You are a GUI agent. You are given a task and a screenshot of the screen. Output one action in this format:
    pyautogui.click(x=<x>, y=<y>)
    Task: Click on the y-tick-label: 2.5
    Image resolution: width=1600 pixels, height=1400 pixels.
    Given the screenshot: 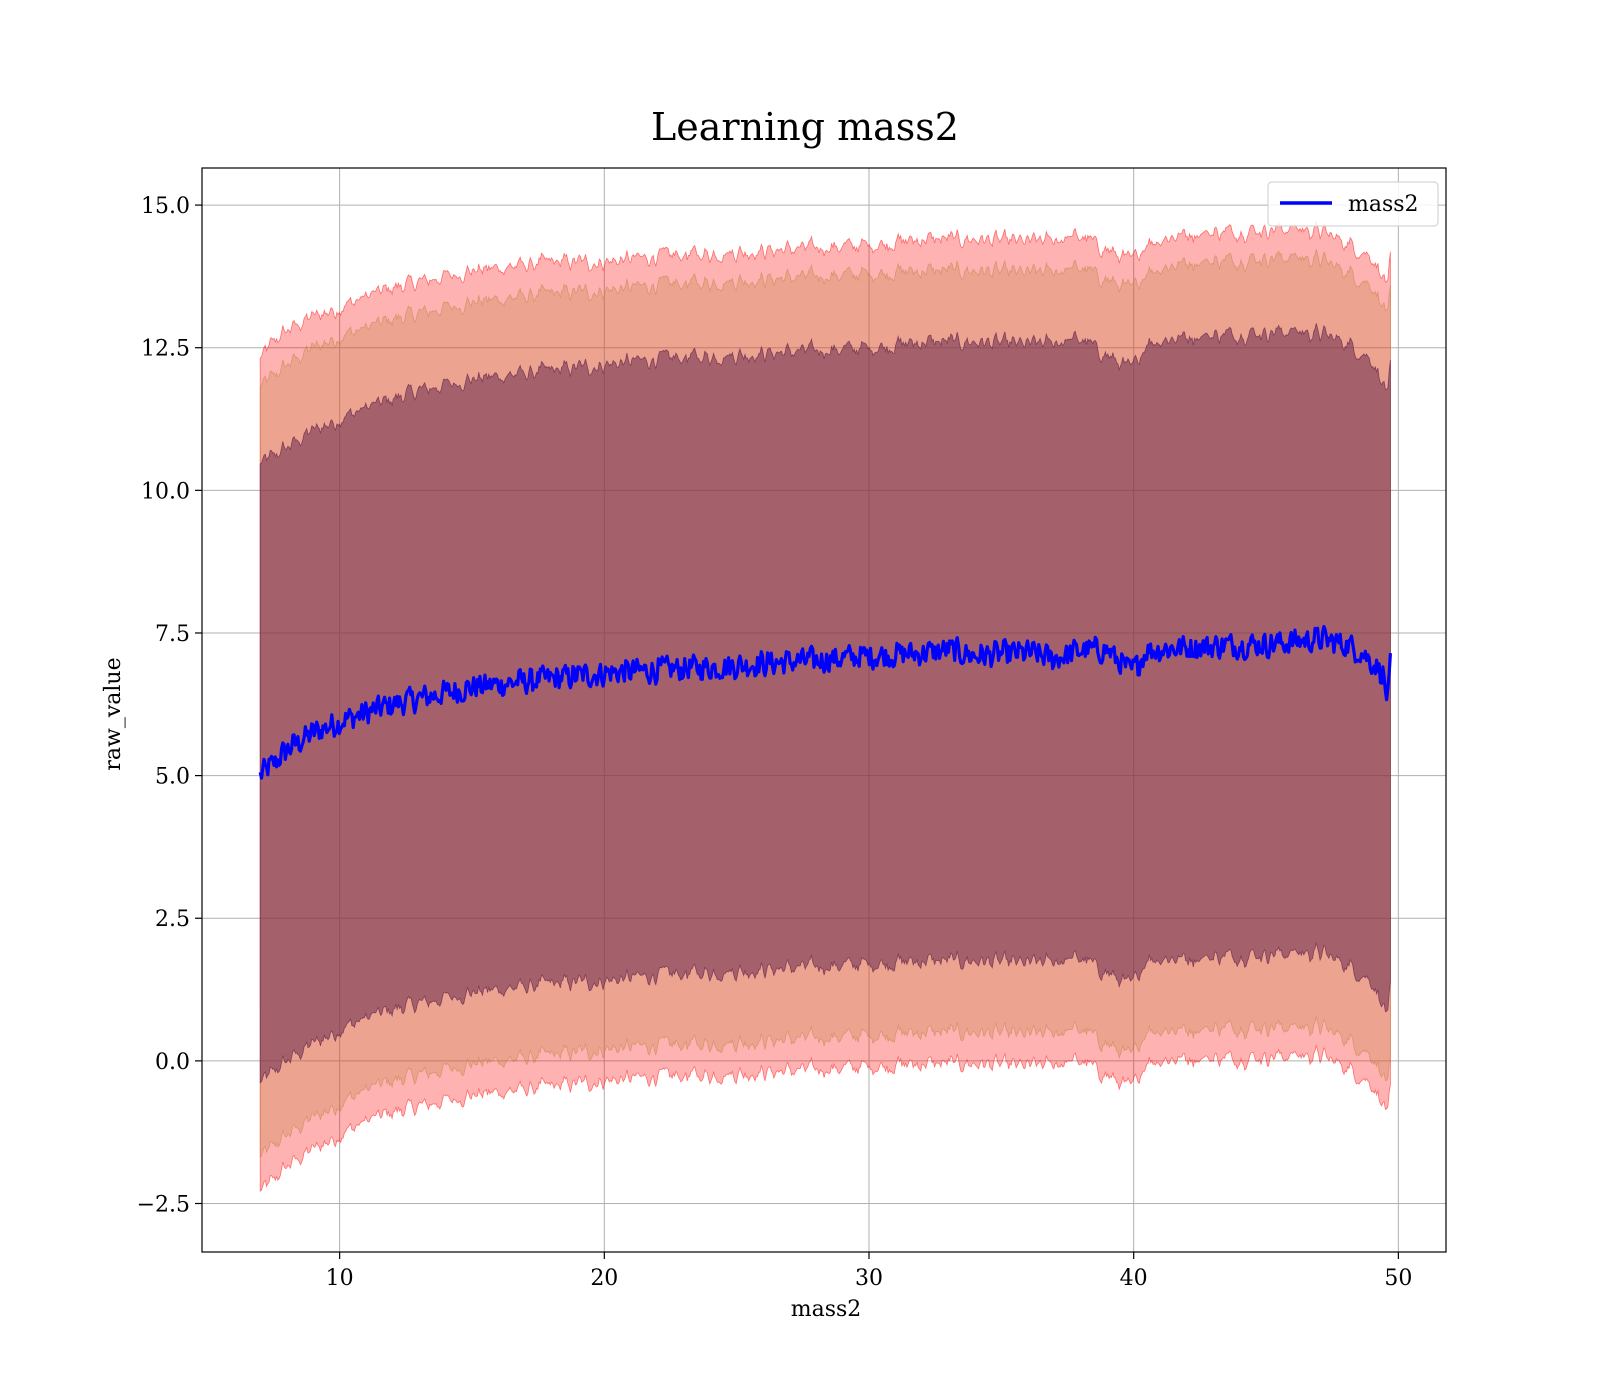 What is the action you would take?
    pyautogui.click(x=172, y=919)
    